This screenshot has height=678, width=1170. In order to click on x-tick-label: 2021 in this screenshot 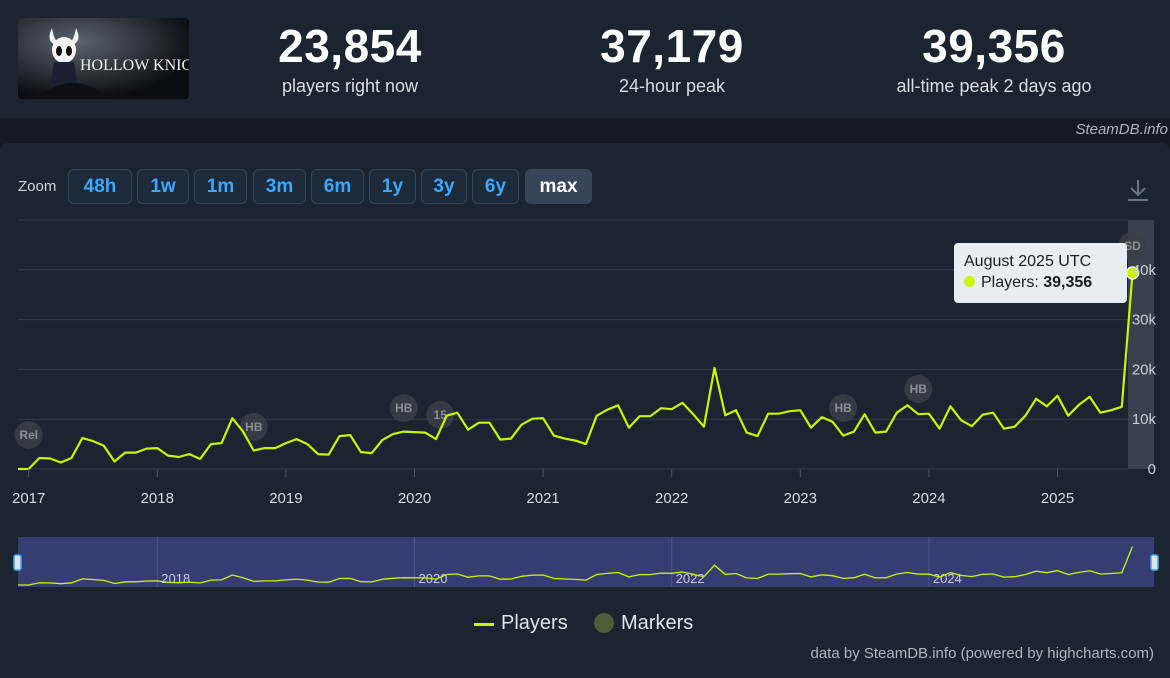, I will do `click(542, 498)`.